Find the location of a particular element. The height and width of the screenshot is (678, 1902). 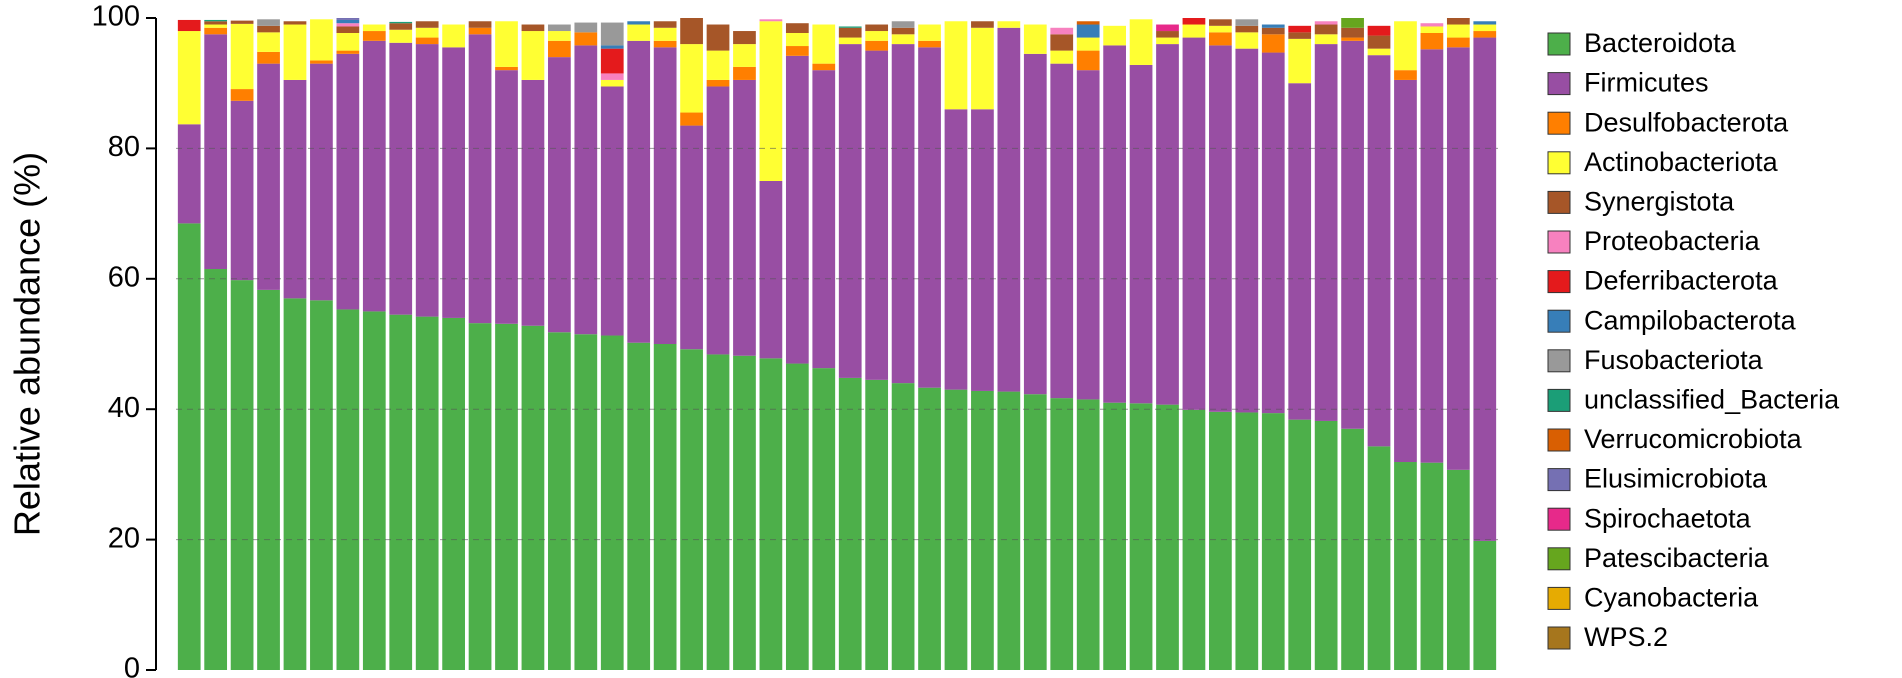

legend-label: Campilobacterota is located at coordinates (1690, 320).